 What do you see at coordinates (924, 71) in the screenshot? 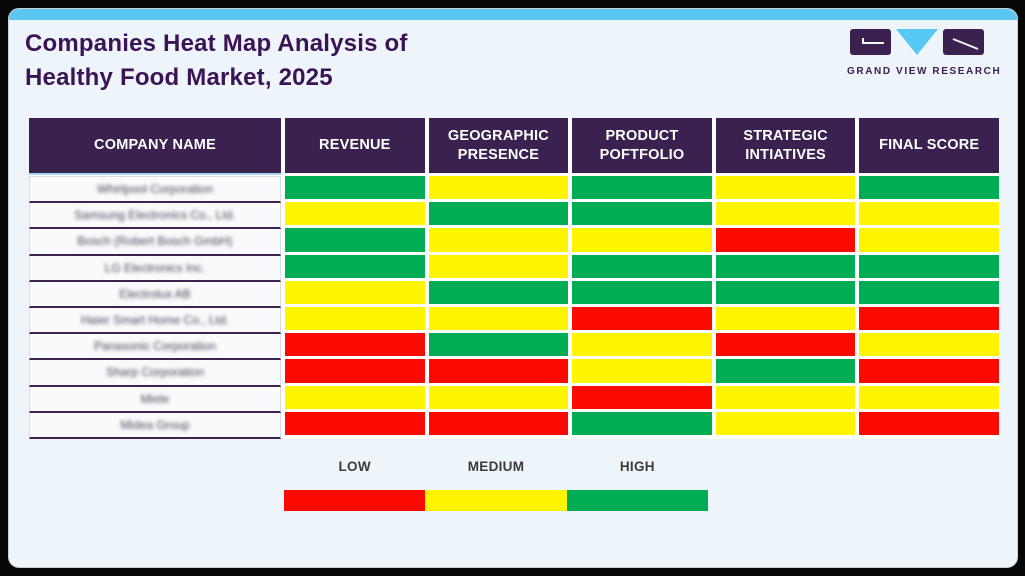
I see `gvr-logo-text: GRAND VIEW RESEARCH` at bounding box center [924, 71].